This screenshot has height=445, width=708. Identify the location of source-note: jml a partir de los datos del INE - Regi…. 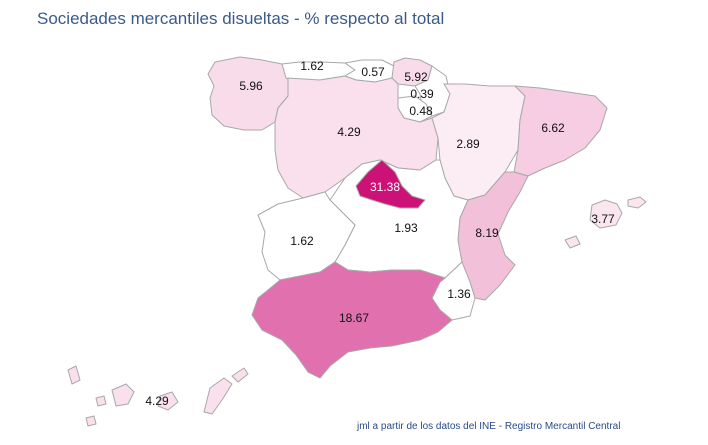
(489, 426).